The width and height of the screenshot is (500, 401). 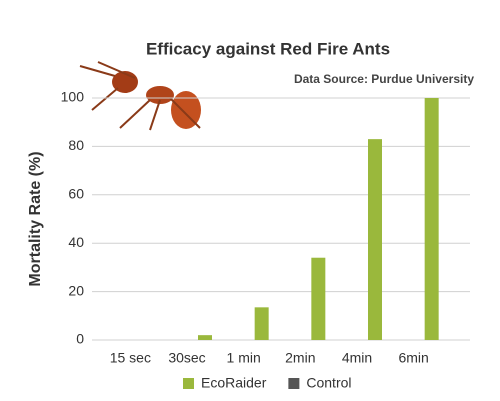 I want to click on y-tick-label: 60, so click(x=76, y=194).